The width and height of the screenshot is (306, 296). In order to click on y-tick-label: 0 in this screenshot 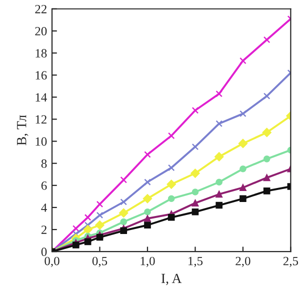, I will do `click(44, 252)`.